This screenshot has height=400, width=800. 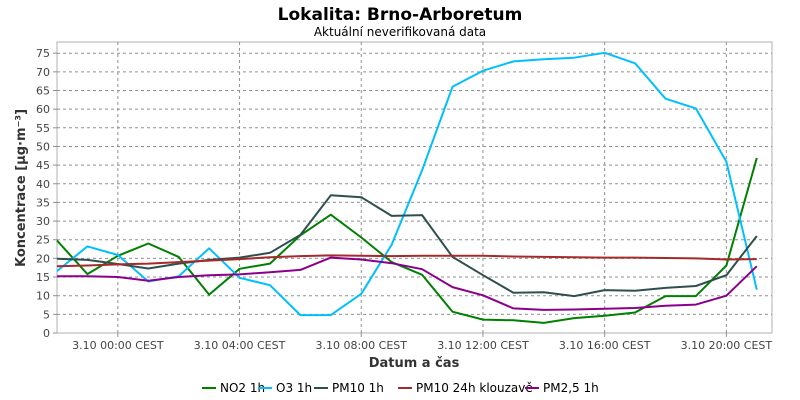 What do you see at coordinates (43, 72) in the screenshot?
I see `y-tick-label: 70` at bounding box center [43, 72].